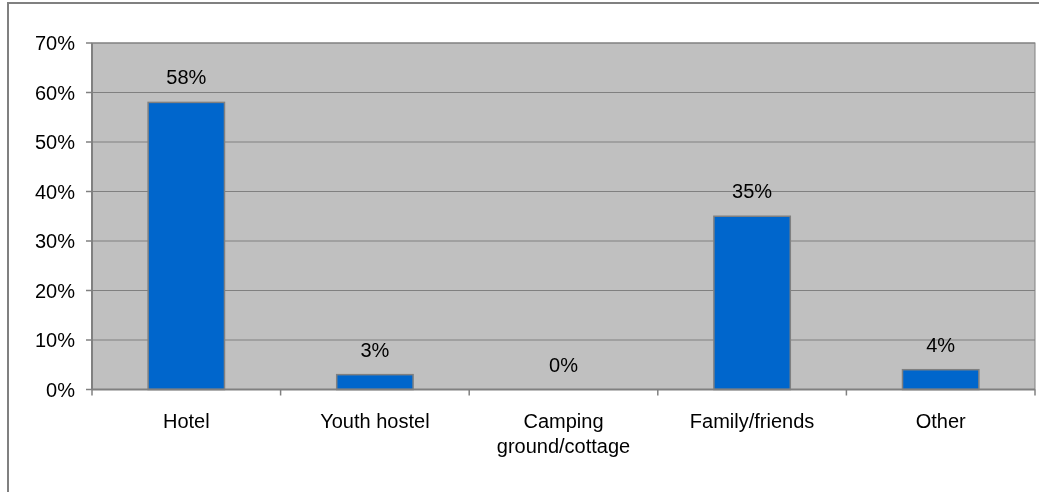  Describe the element at coordinates (375, 420) in the screenshot. I see `x-tick-label: Youth hostel` at that location.